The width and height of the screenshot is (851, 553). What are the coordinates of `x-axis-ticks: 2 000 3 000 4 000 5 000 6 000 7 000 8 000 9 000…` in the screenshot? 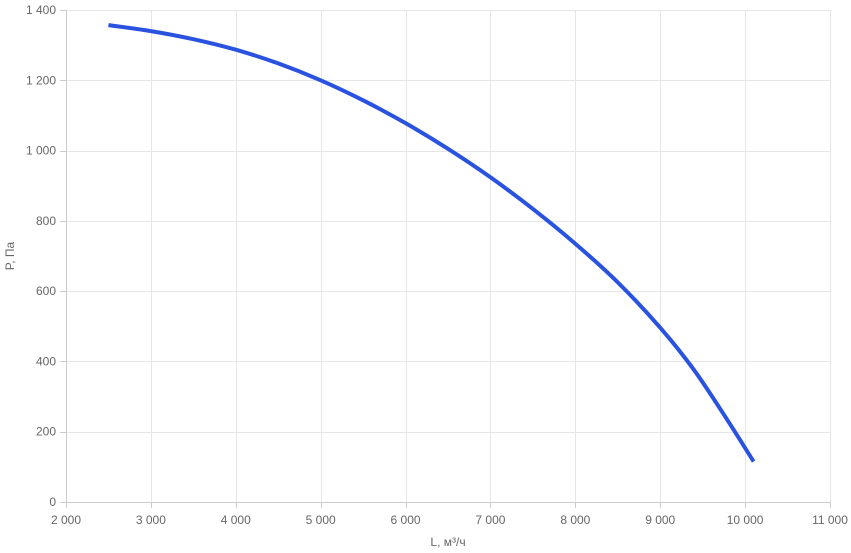 It's located at (449, 514).